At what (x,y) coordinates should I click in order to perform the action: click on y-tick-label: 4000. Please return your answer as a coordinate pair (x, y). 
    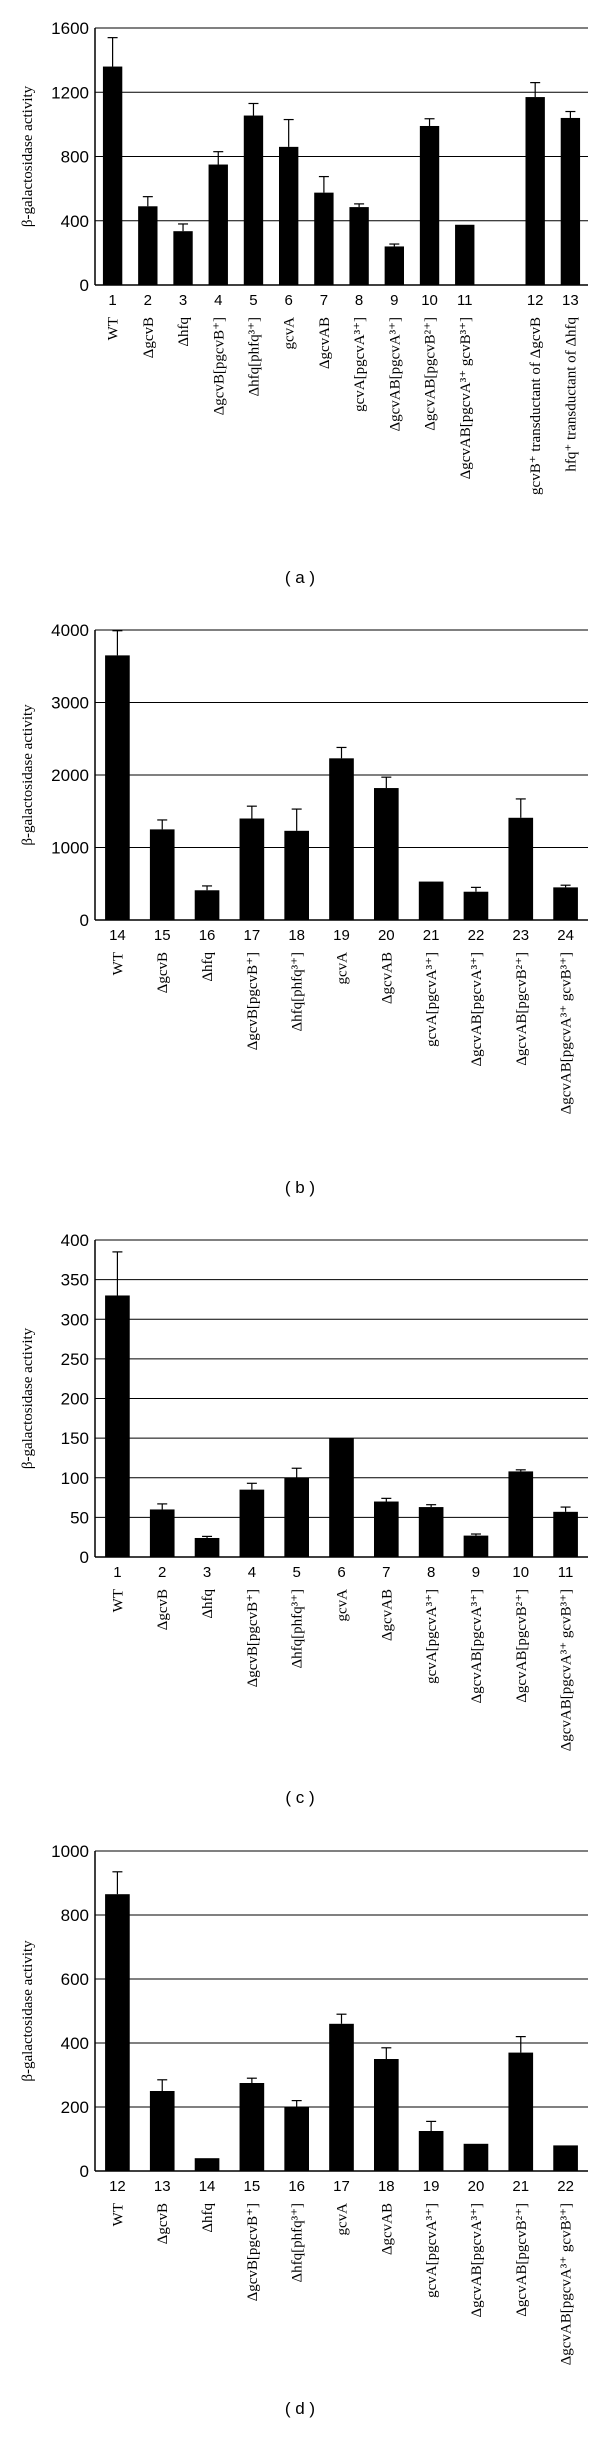
    Looking at the image, I should click on (70, 630).